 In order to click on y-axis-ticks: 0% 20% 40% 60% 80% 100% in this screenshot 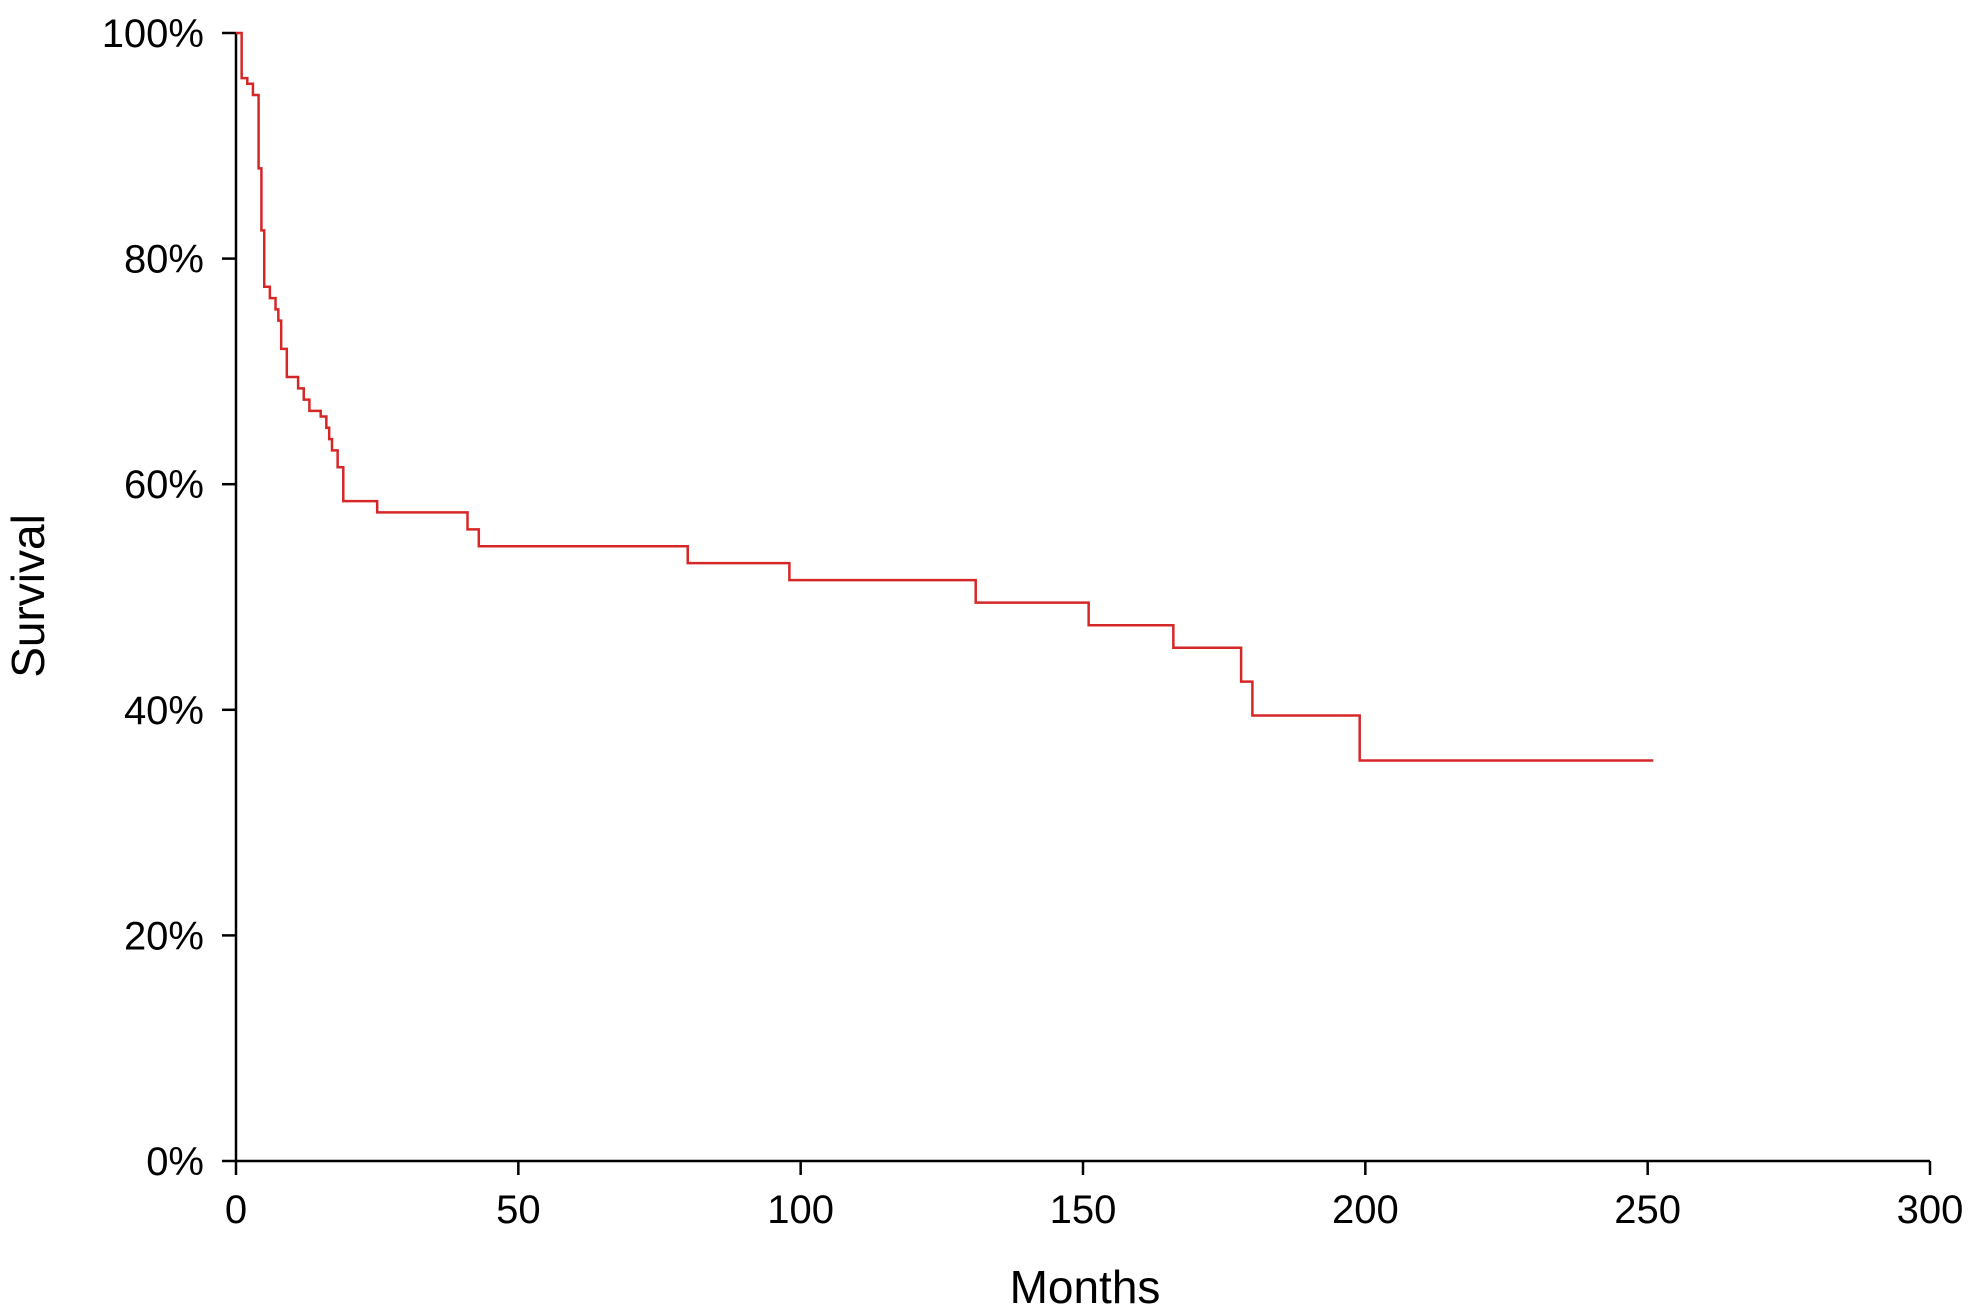, I will do `click(169, 598)`.